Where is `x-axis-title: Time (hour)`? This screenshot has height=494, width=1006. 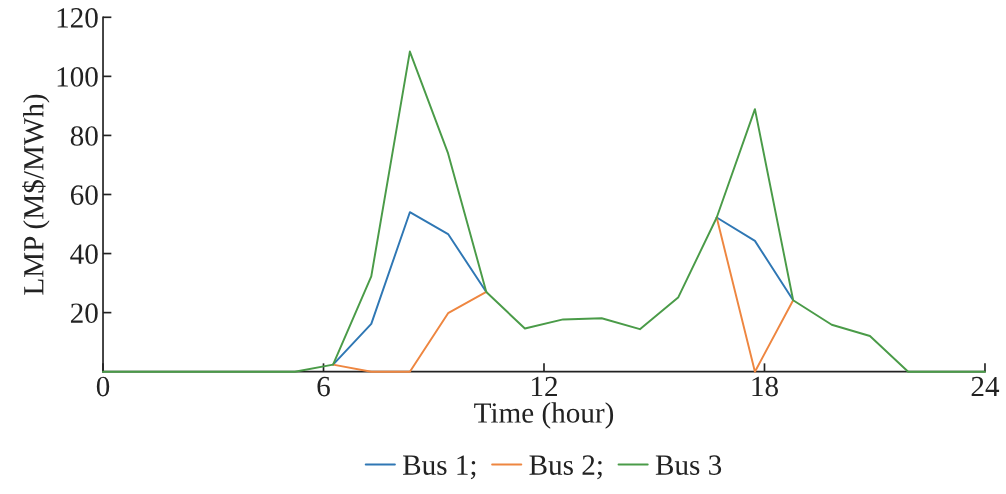
x-axis-title: Time (hour) is located at coordinates (544, 415).